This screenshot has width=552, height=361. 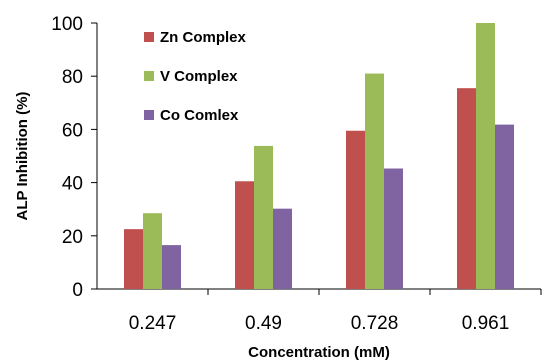 I want to click on y-tick-label: 80, so click(x=72, y=77).